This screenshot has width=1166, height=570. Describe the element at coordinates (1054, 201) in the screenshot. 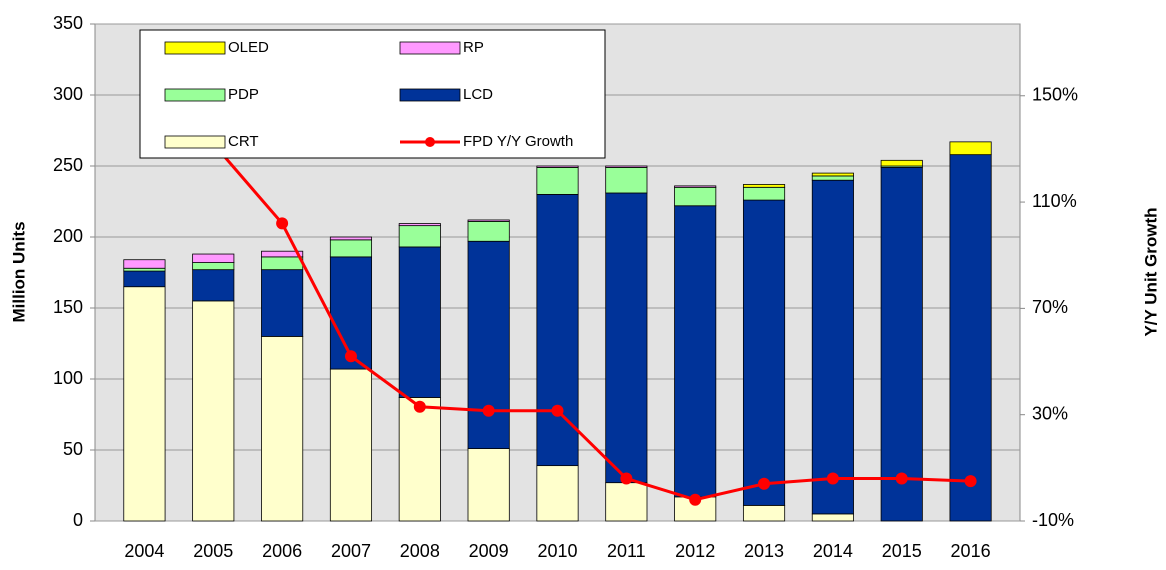

I see `y2-tick-label: 110%` at that location.